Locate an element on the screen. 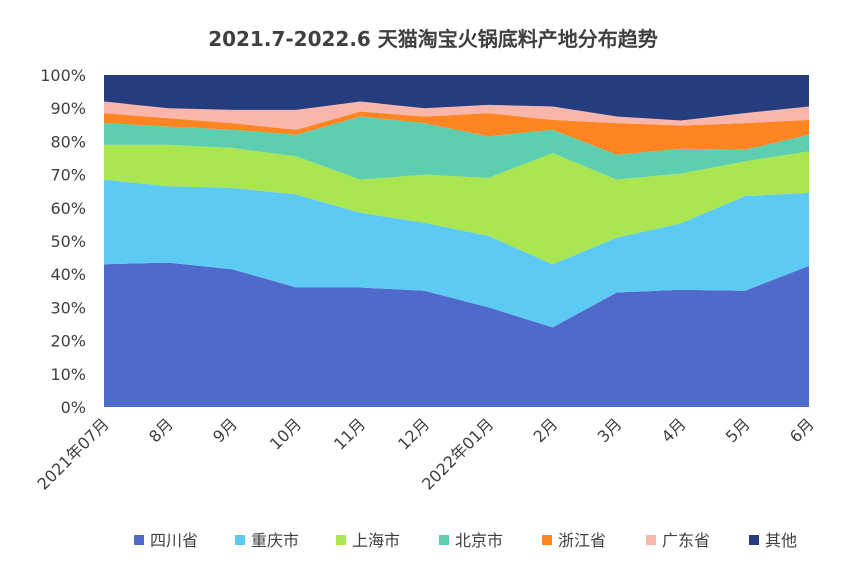  x-tick-label: 5月 is located at coordinates (738, 430).